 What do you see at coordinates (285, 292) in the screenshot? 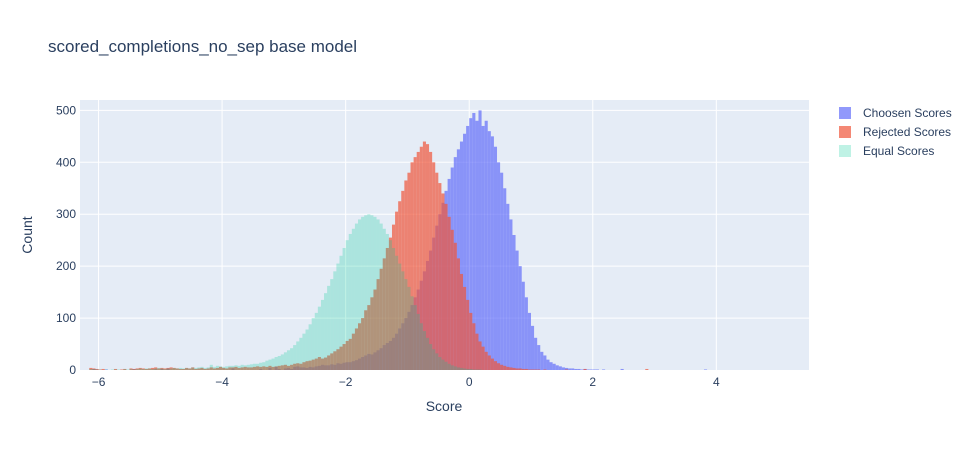
I see `series-equal-scores` at bounding box center [285, 292].